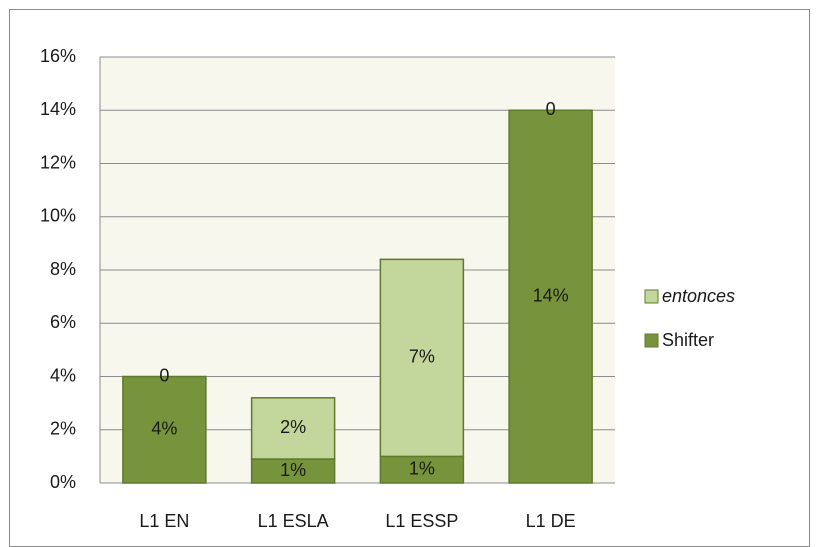  Describe the element at coordinates (63, 429) in the screenshot. I see `y-tick-label: 2%` at that location.